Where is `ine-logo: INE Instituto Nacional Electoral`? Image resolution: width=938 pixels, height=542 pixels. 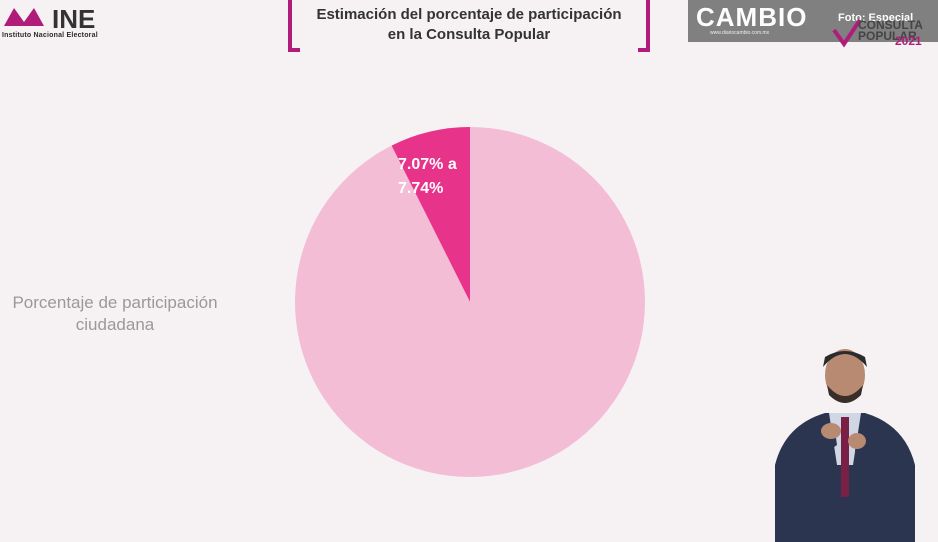
ine-logo: INE Instituto Nacional Electoral is located at coordinates (75, 22).